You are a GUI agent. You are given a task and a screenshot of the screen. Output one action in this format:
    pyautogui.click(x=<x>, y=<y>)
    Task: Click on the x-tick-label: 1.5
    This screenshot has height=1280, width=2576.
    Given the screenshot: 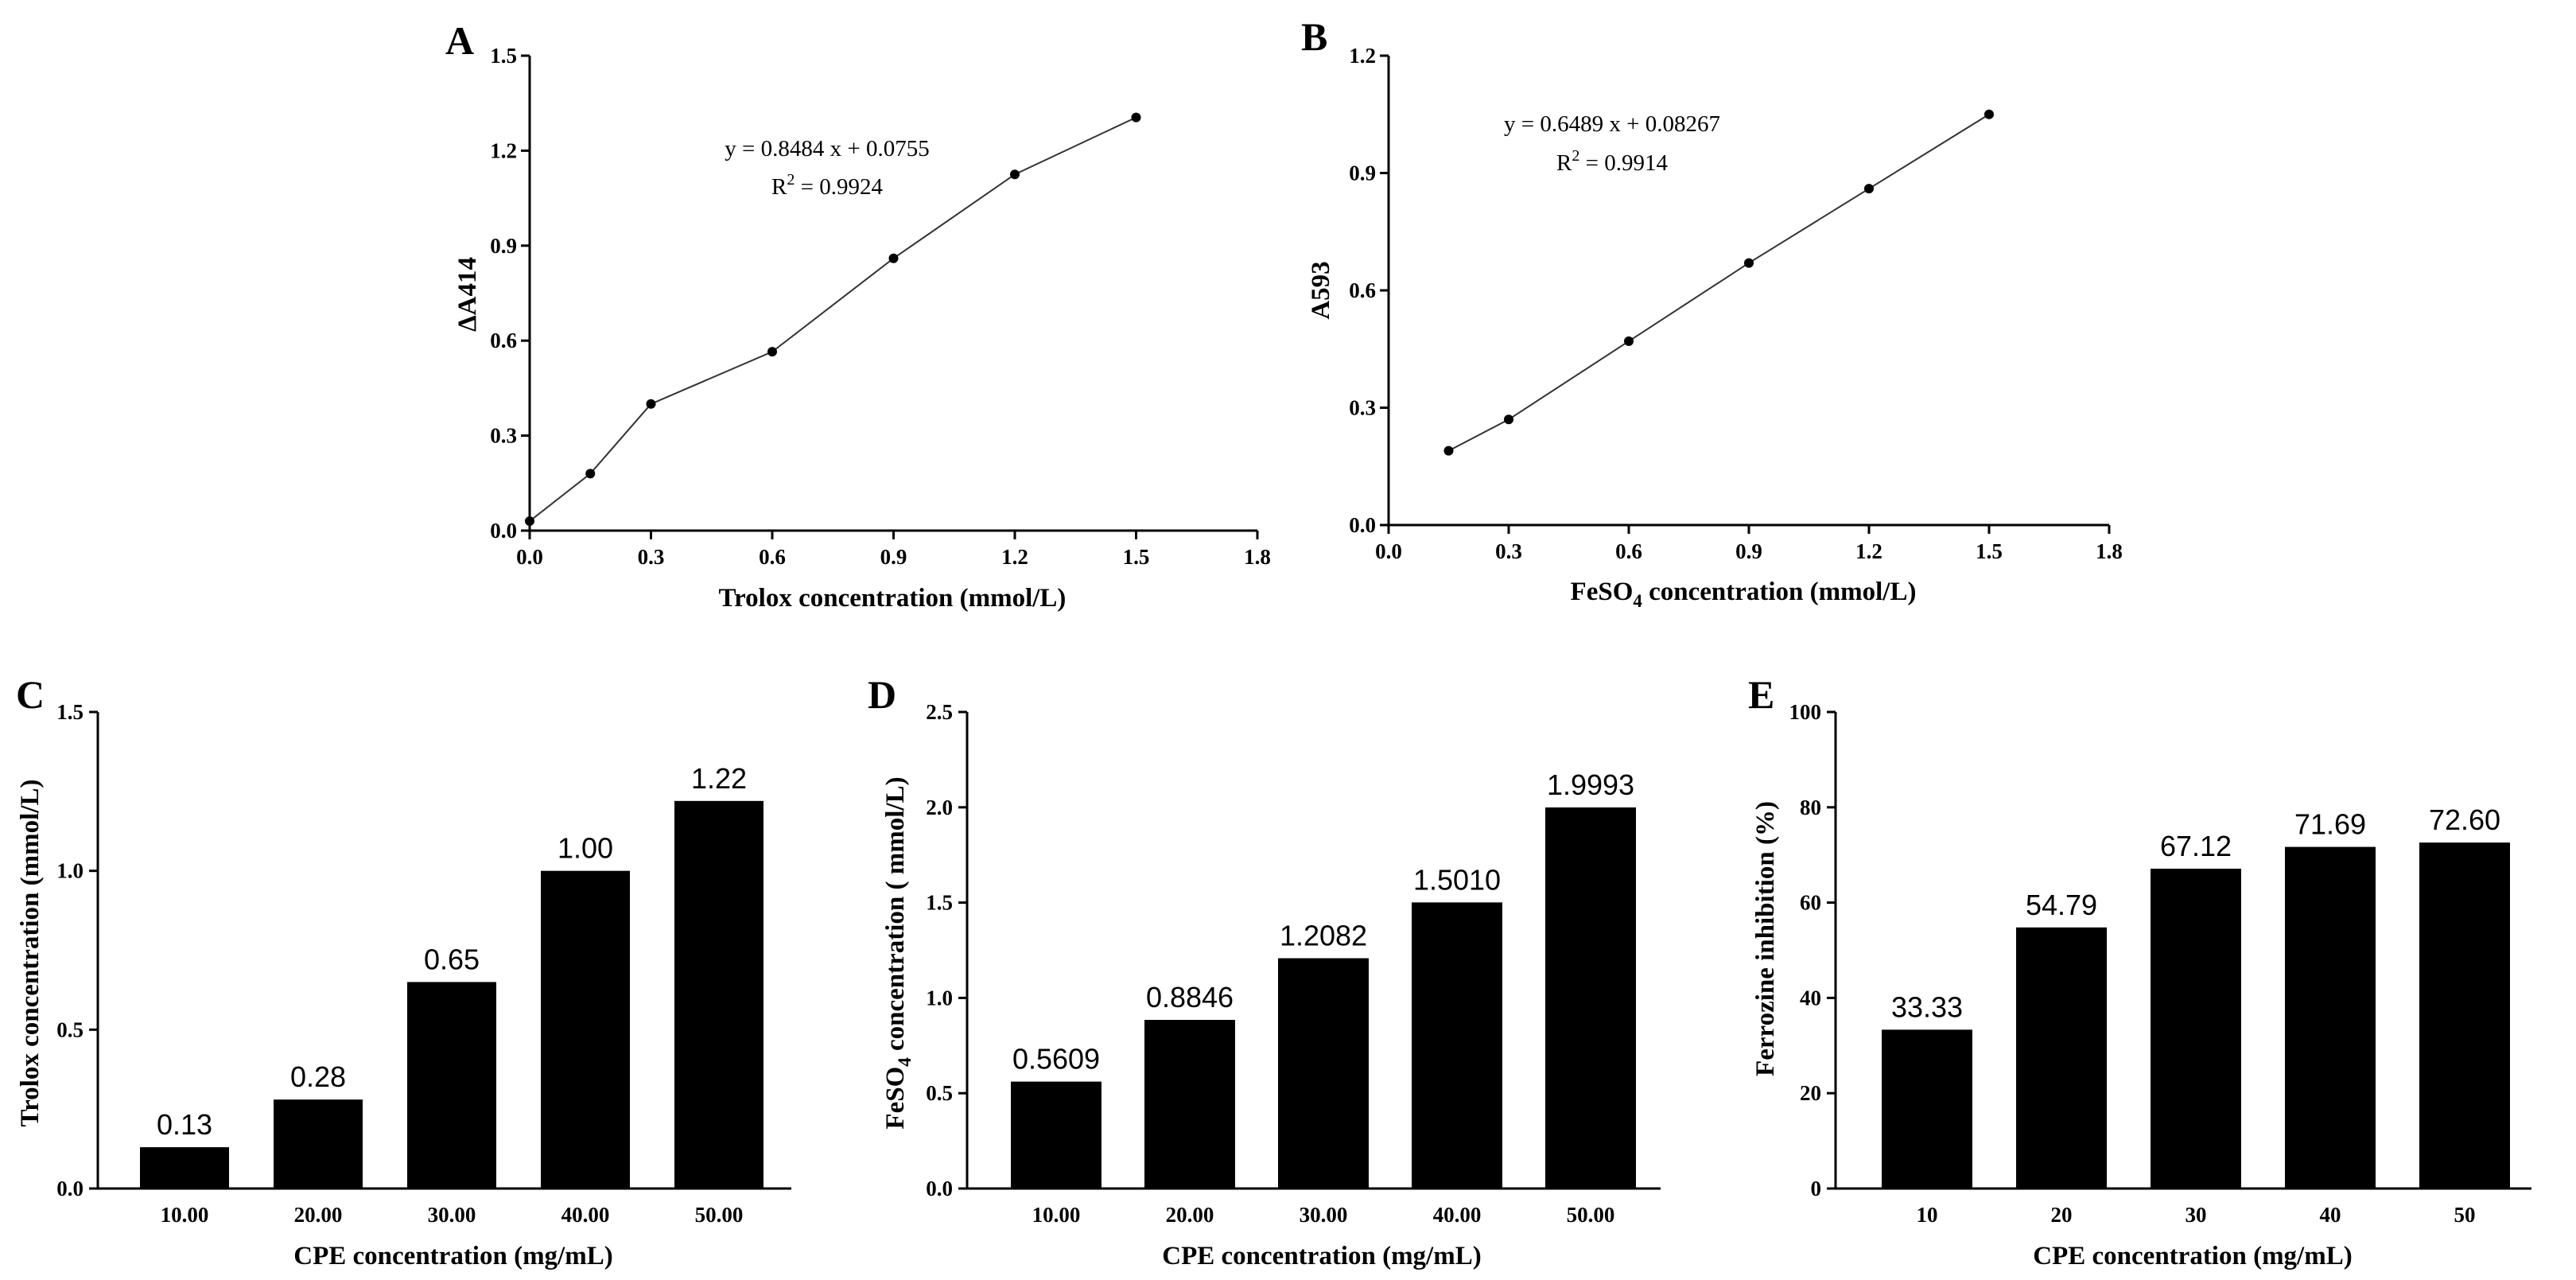 What is the action you would take?
    pyautogui.click(x=1989, y=551)
    